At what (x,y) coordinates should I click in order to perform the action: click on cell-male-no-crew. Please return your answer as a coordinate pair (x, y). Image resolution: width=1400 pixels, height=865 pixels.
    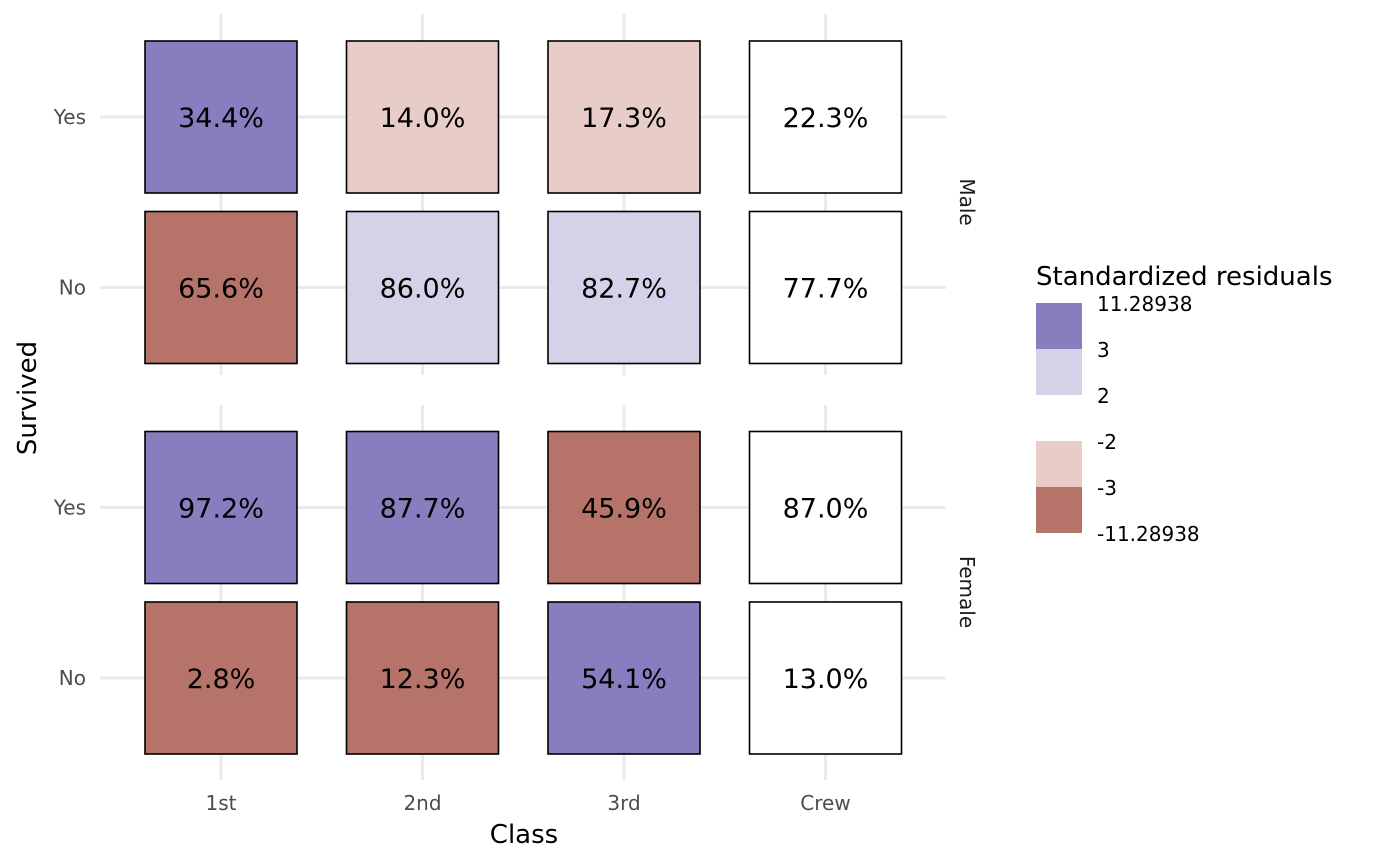
    Looking at the image, I should click on (825, 287).